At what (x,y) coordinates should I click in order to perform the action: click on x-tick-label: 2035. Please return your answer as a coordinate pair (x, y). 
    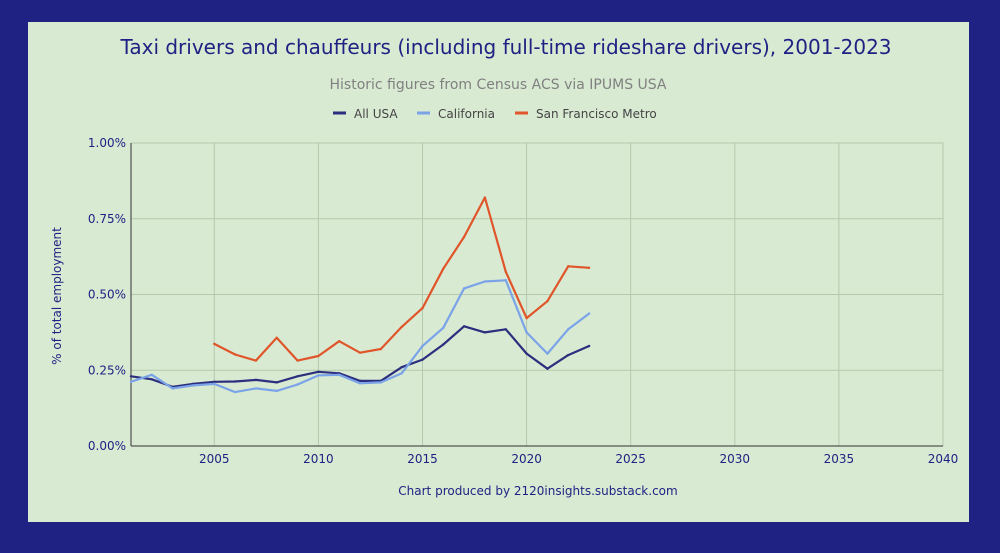
    Looking at the image, I should click on (839, 459).